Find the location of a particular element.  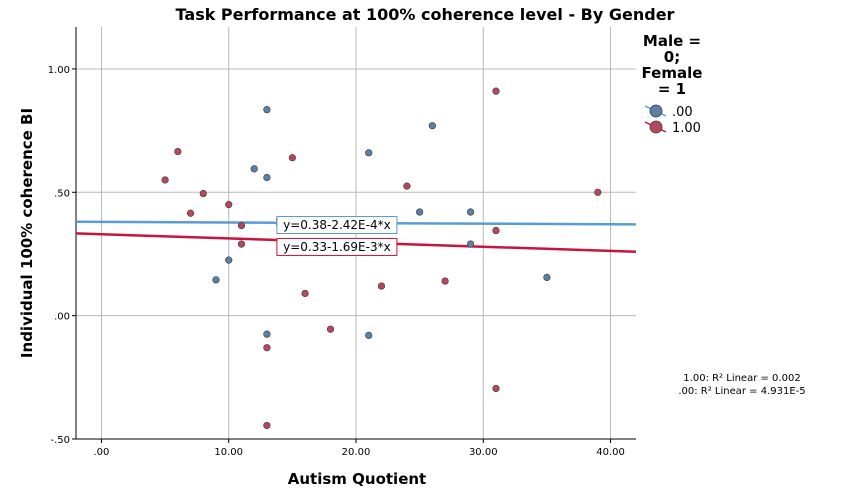

equation-label: y=0.33-1.69E-3*x is located at coordinates (337, 247).